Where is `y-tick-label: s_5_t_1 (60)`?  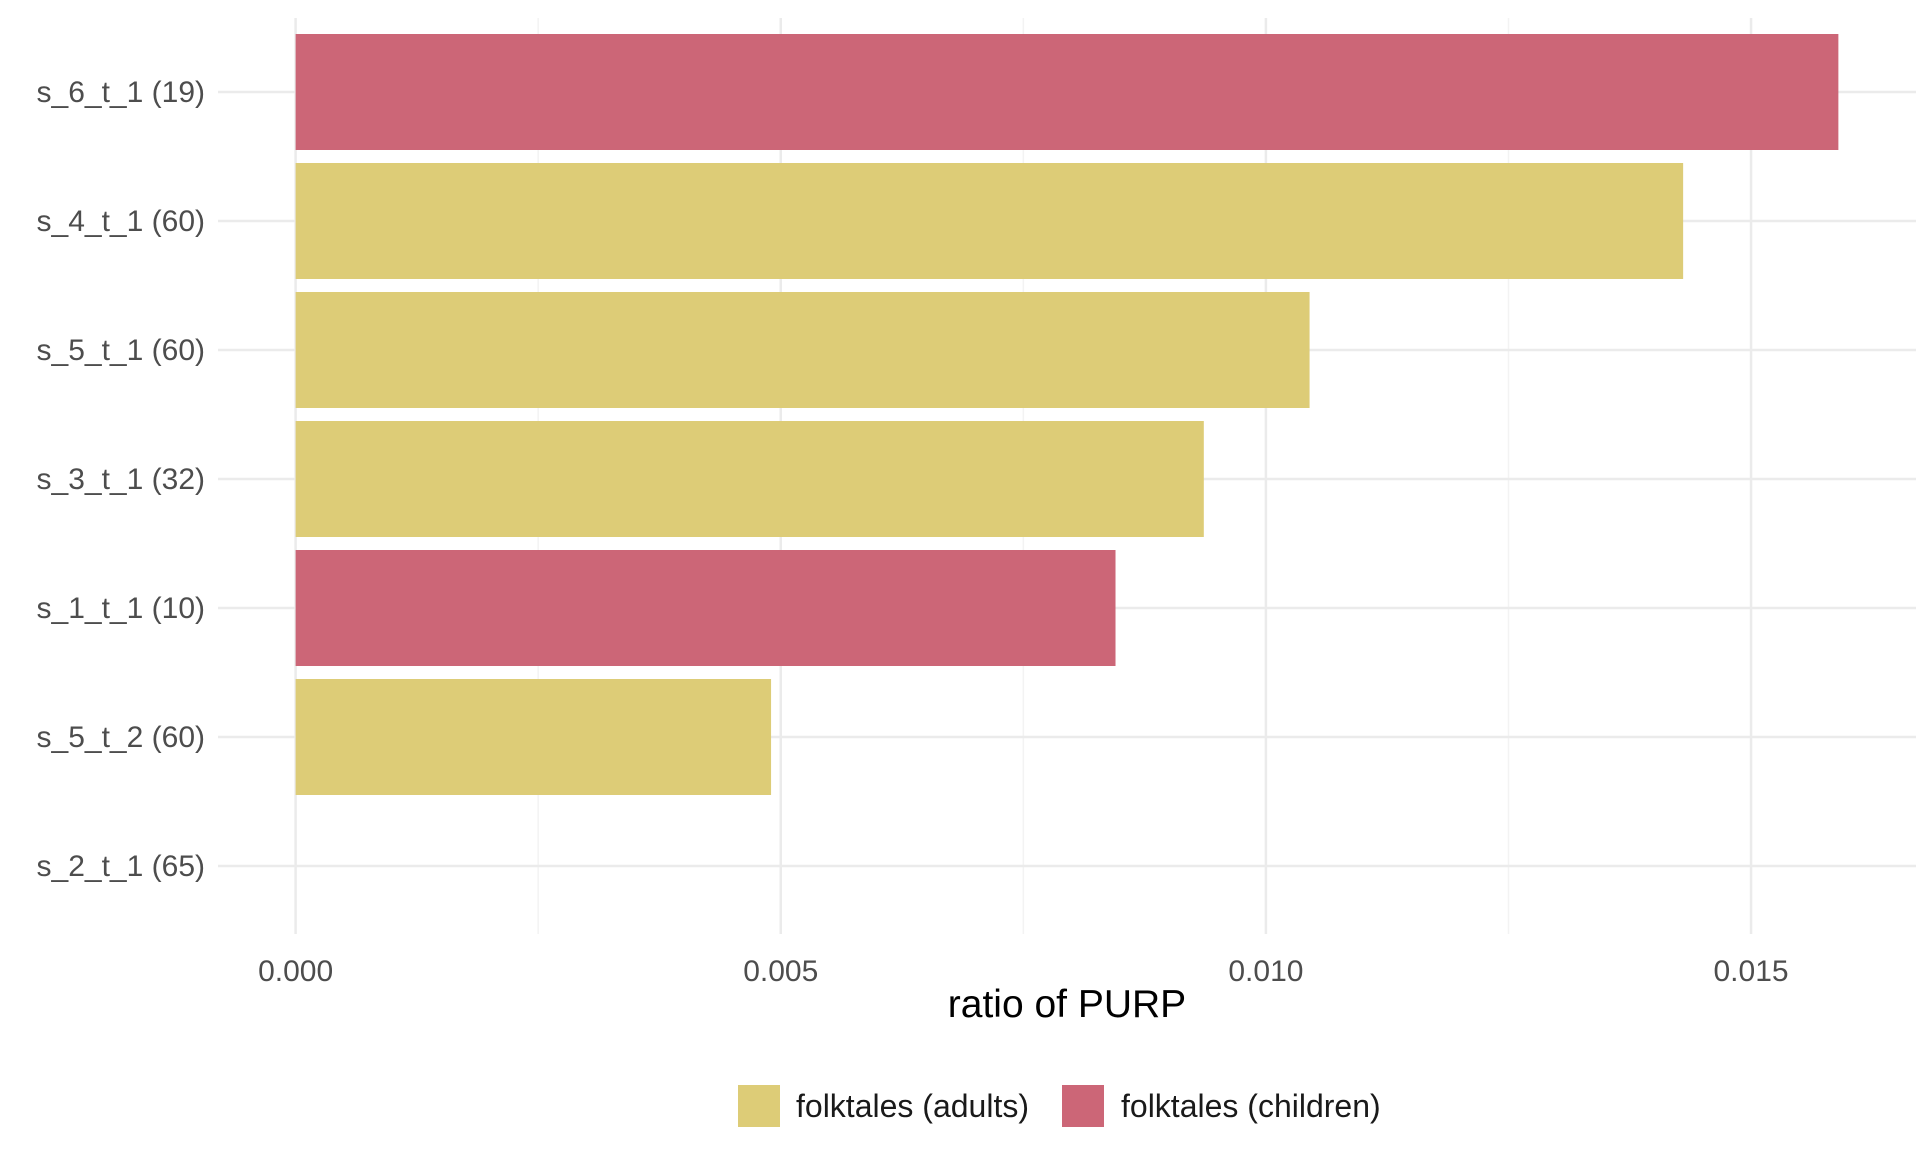 y-tick-label: s_5_t_1 (60) is located at coordinates (121, 350).